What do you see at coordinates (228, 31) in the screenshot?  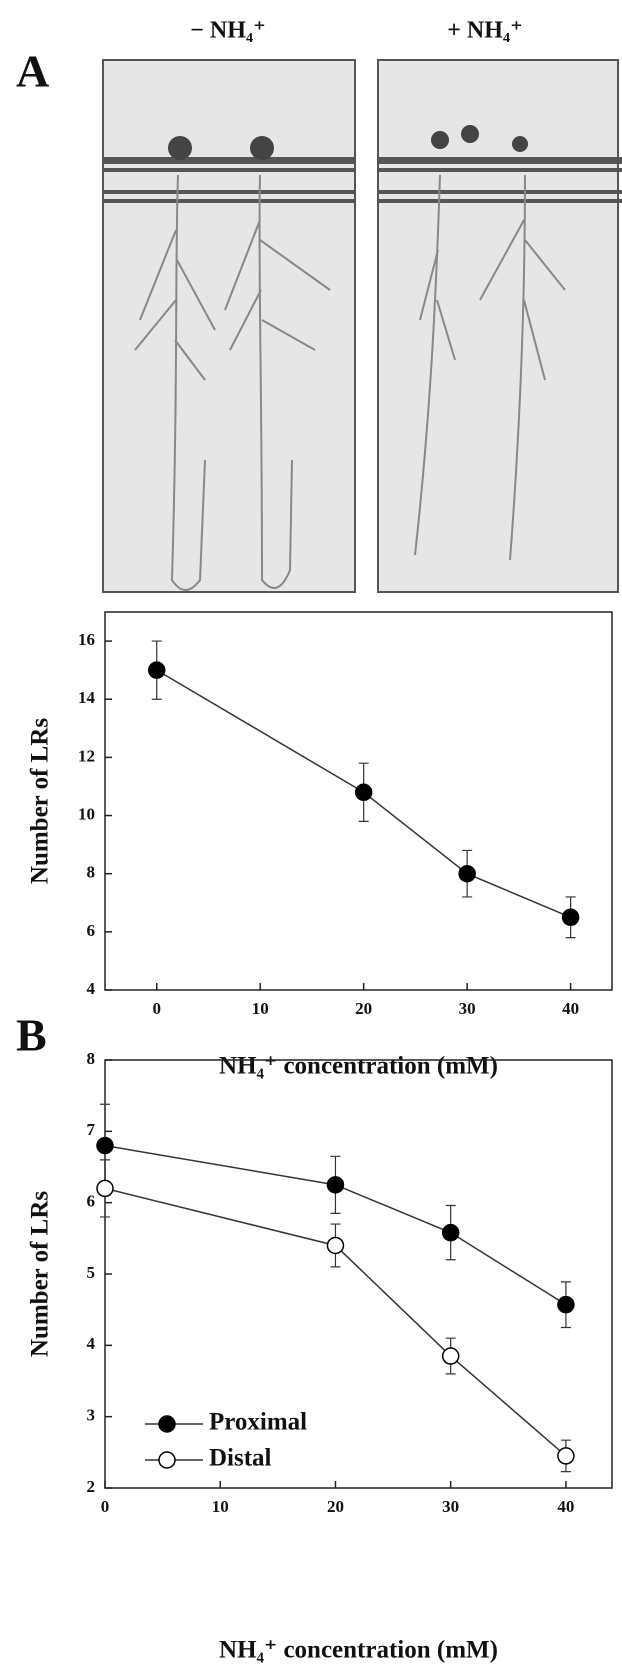 I see `photo-label: − NH₄⁺` at bounding box center [228, 31].